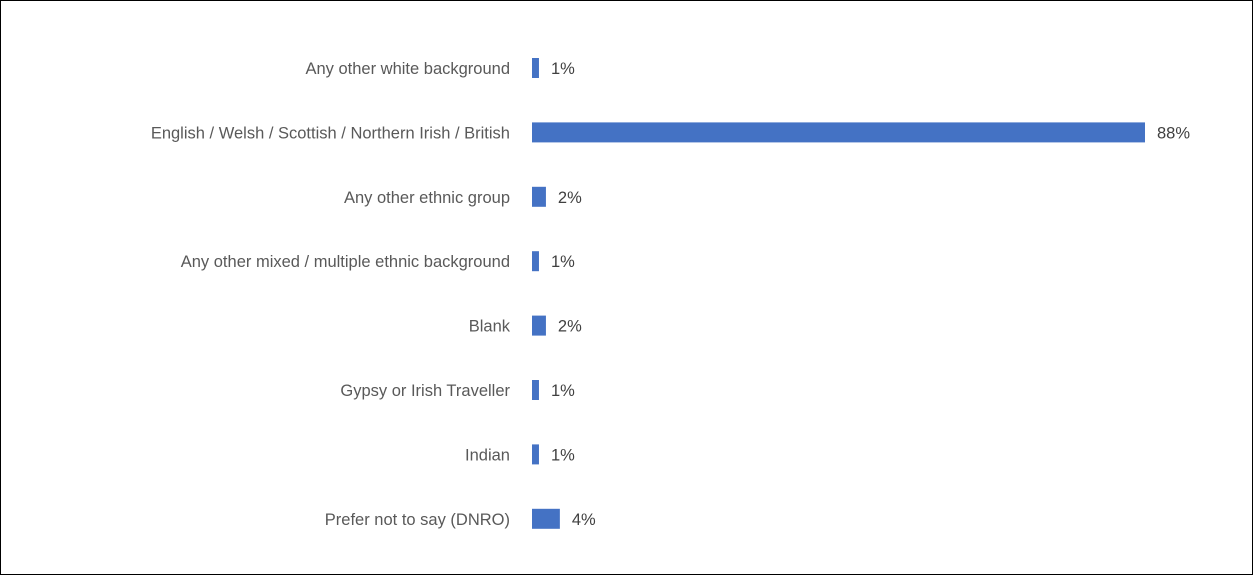 Image resolution: width=1253 pixels, height=576 pixels. I want to click on data-label: 4%, so click(584, 520).